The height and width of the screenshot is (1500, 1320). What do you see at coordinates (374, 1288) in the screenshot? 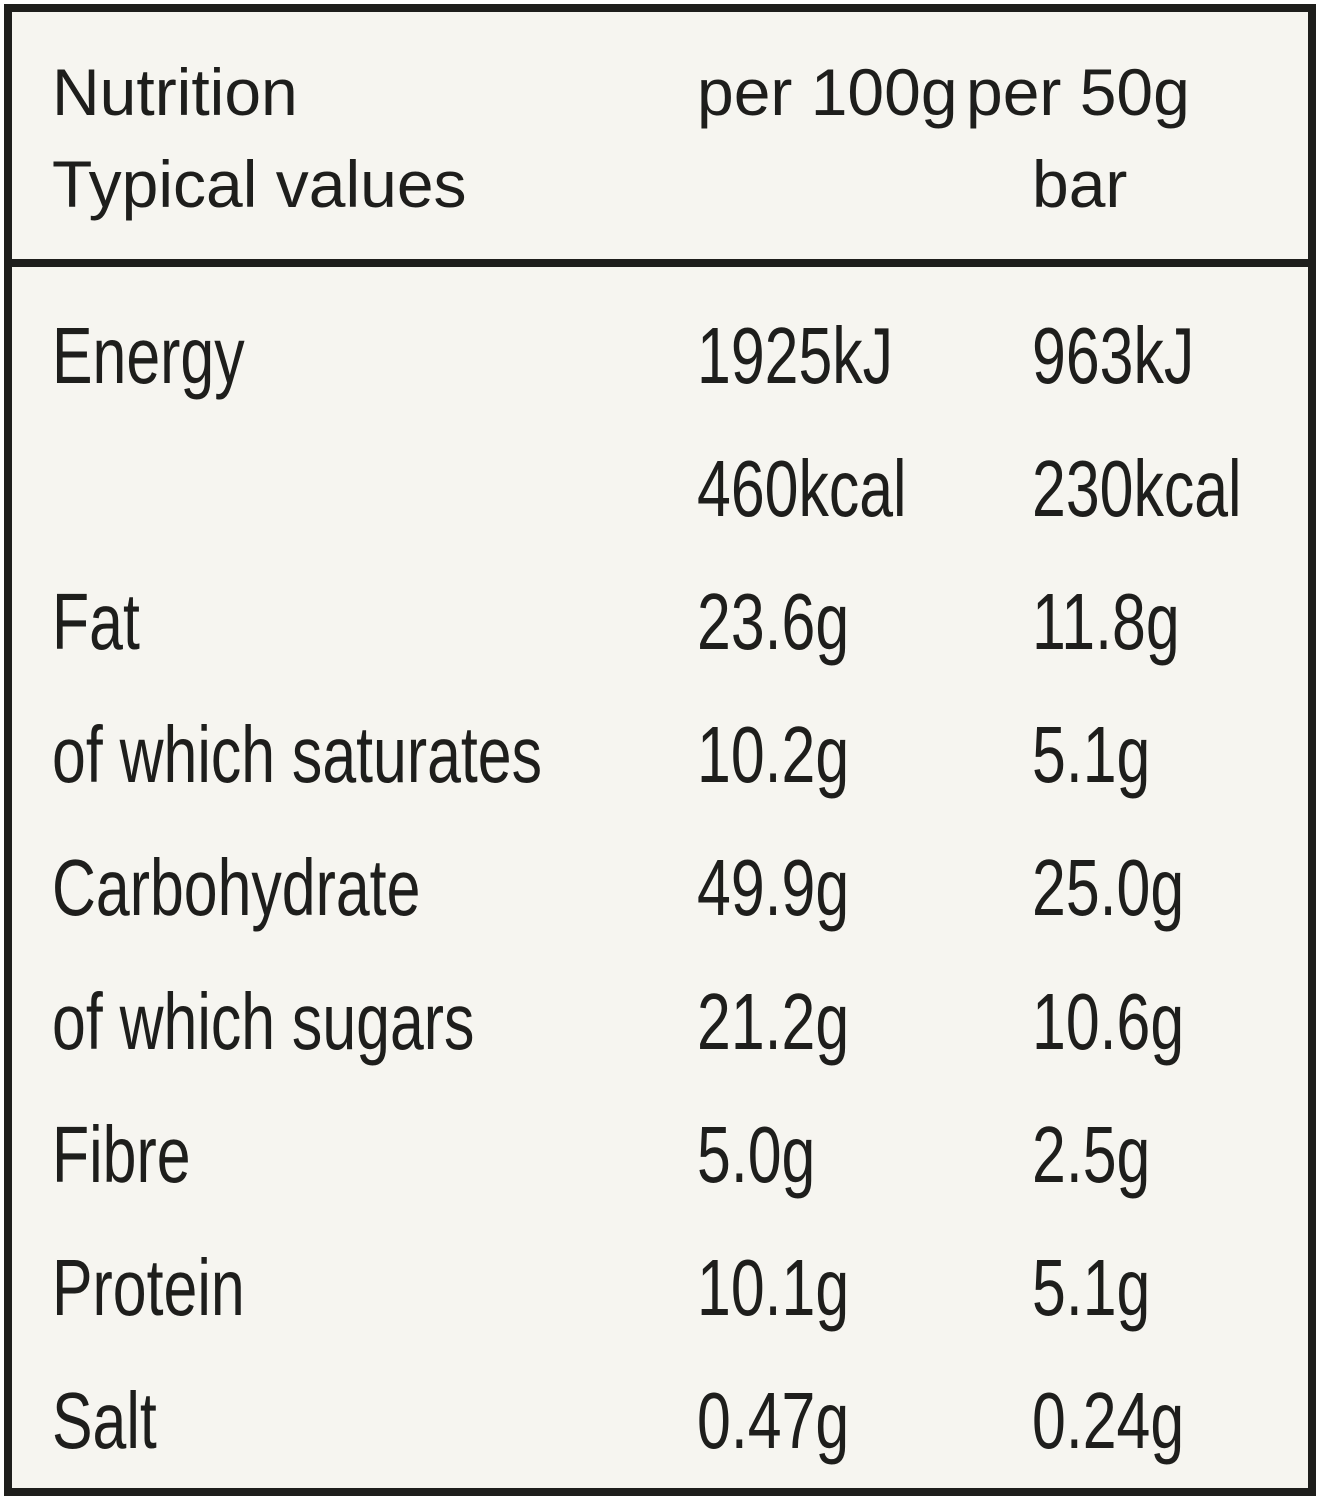
I see `row-label: Protein` at bounding box center [374, 1288].